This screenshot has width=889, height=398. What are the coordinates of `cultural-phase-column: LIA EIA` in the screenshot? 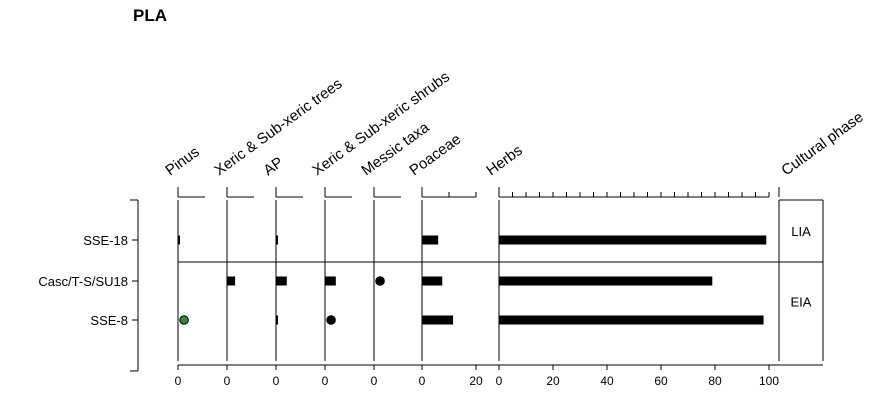 It's located at (801, 267).